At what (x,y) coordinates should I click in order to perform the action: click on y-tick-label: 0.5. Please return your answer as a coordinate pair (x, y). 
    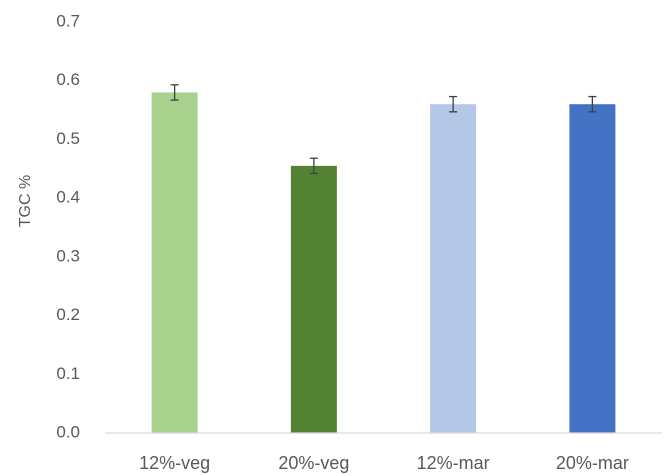
    Looking at the image, I should click on (68, 138).